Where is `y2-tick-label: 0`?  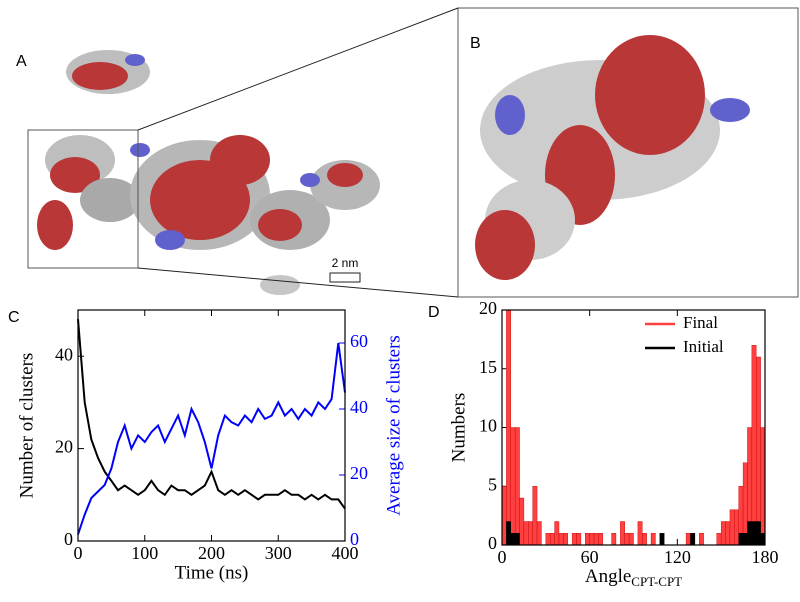 y2-tick-label: 0 is located at coordinates (354, 539).